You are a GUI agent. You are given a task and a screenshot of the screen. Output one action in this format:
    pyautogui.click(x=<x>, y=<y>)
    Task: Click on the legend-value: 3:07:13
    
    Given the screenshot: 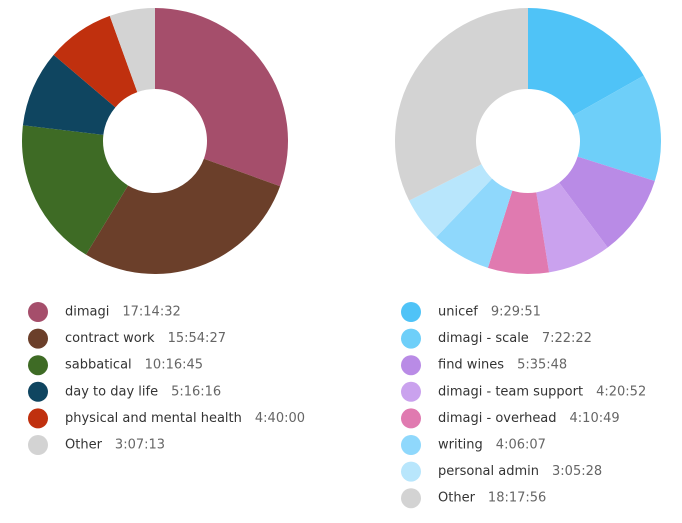 What is the action you would take?
    pyautogui.click(x=140, y=445)
    